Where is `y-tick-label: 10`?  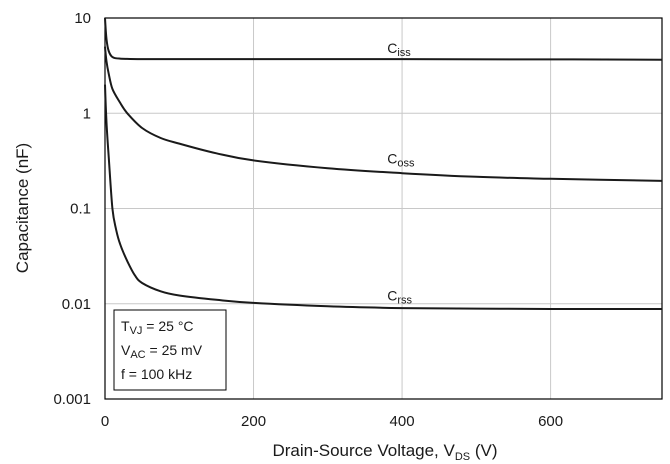 y-tick-label: 10 is located at coordinates (82, 18).